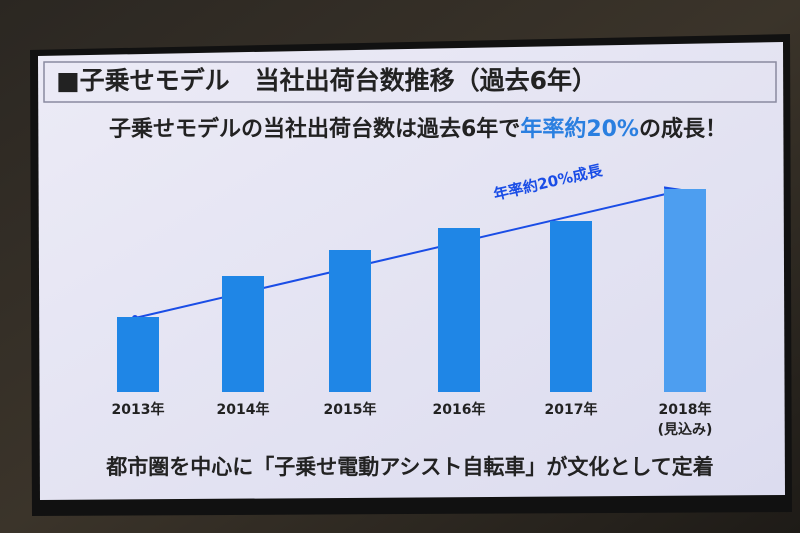 The width and height of the screenshot is (800, 533). Describe the element at coordinates (685, 409) in the screenshot. I see `x-tick-label: 2018年` at that location.